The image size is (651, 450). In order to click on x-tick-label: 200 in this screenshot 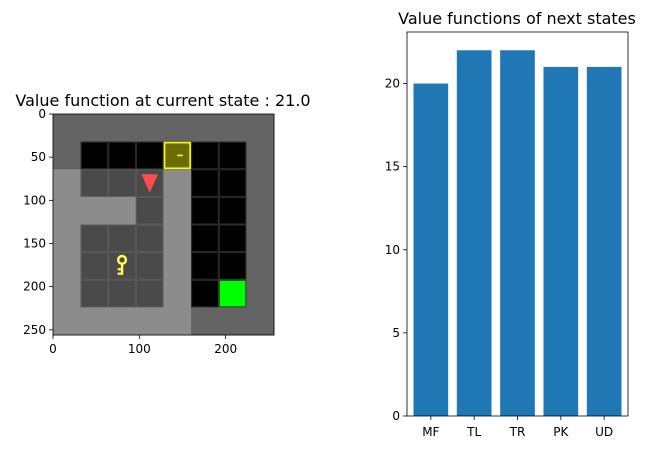, I will do `click(225, 349)`.